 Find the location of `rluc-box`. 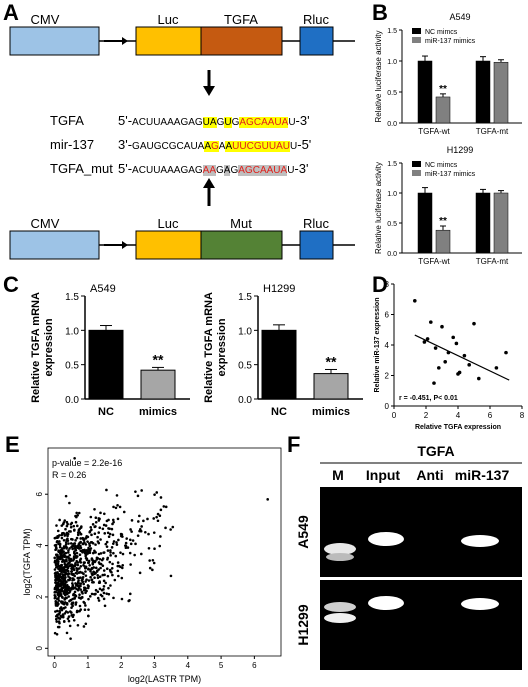

rluc-box is located at coordinates (316, 41).